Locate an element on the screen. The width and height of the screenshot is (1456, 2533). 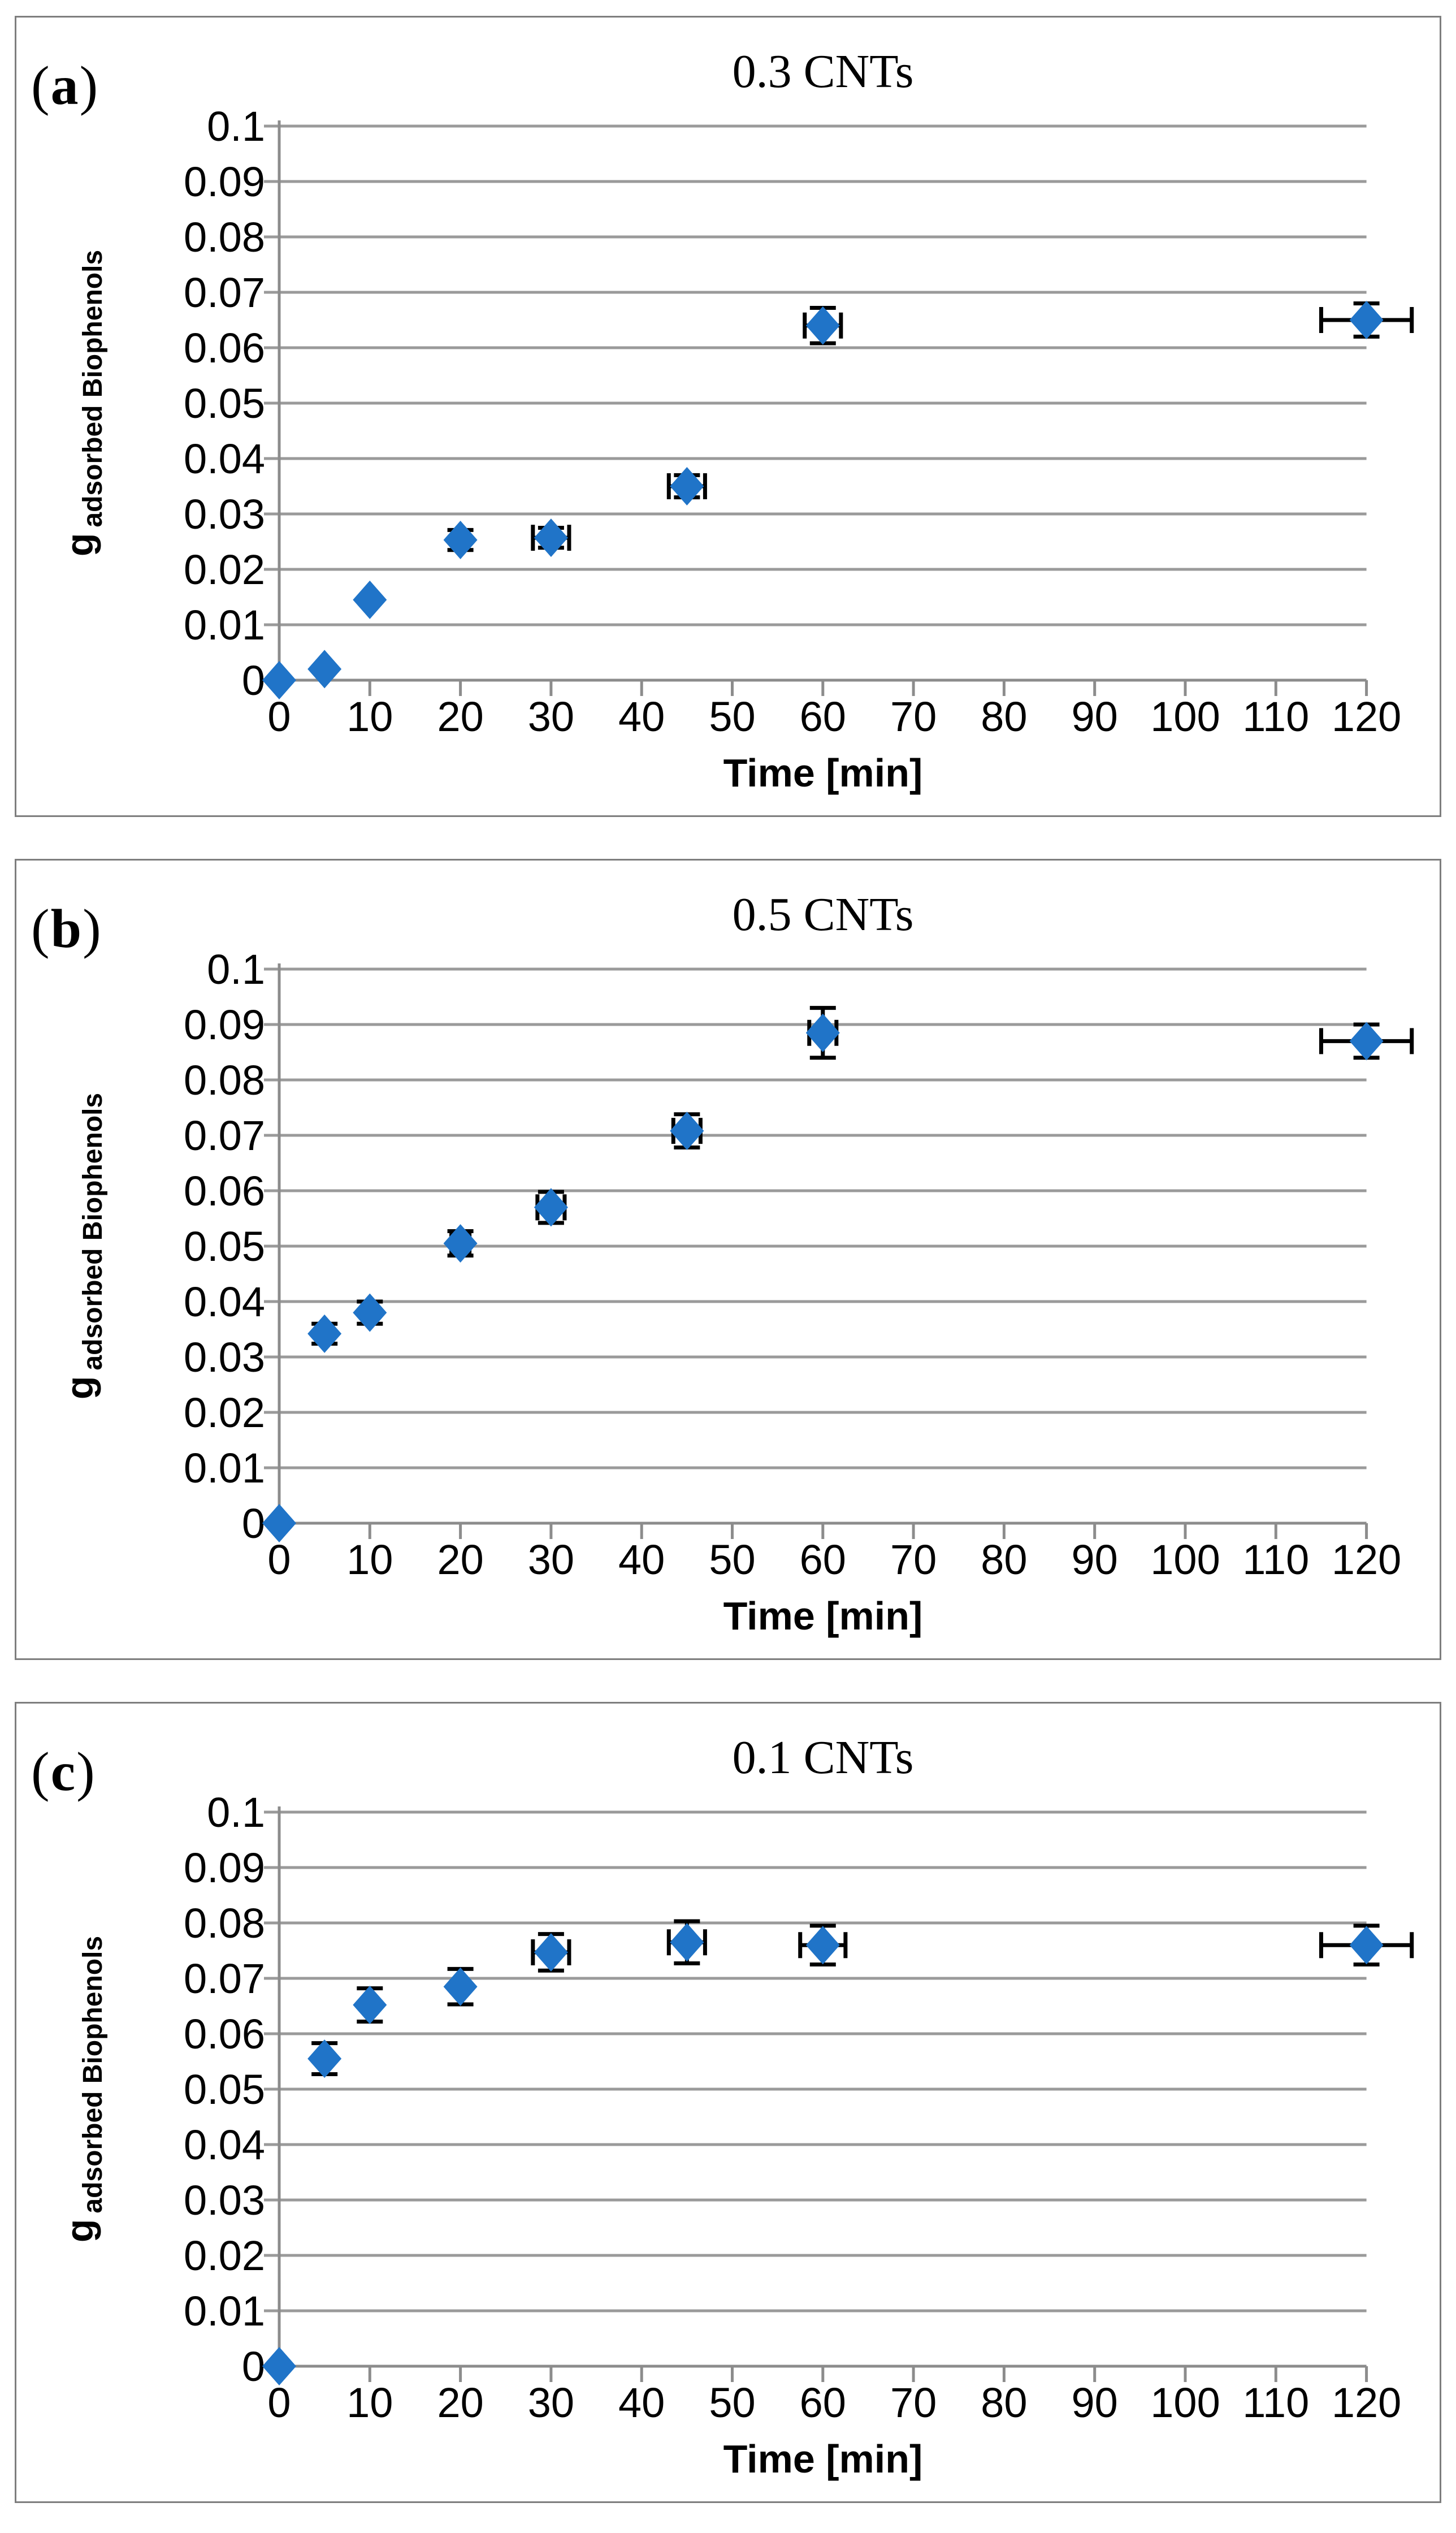
y-tick-label: 0 is located at coordinates (253, 1523).